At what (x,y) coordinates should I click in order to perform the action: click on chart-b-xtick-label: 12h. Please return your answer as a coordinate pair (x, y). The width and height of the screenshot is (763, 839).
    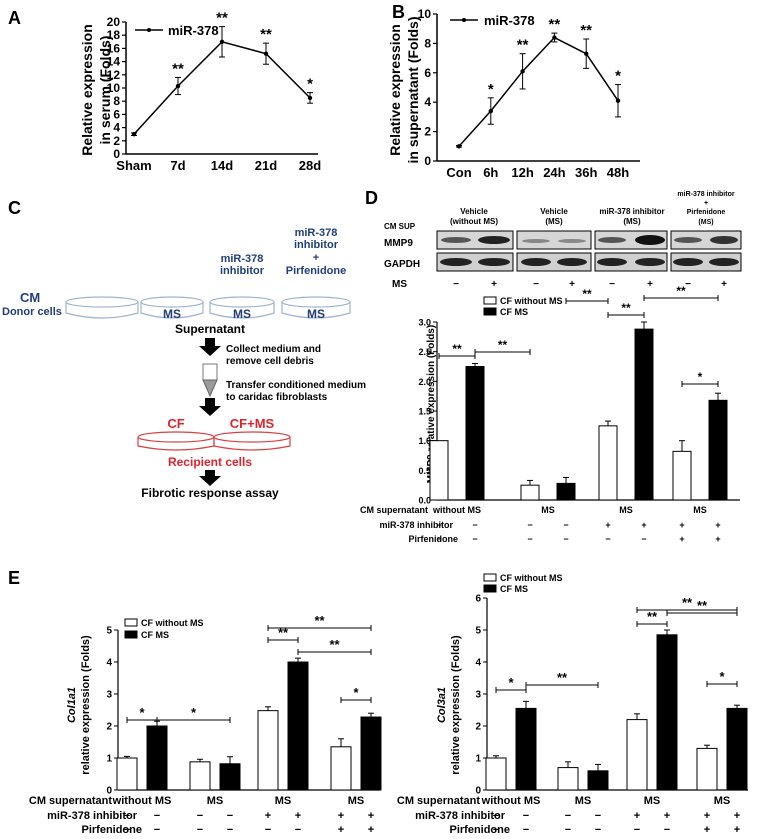
    Looking at the image, I should click on (522, 172).